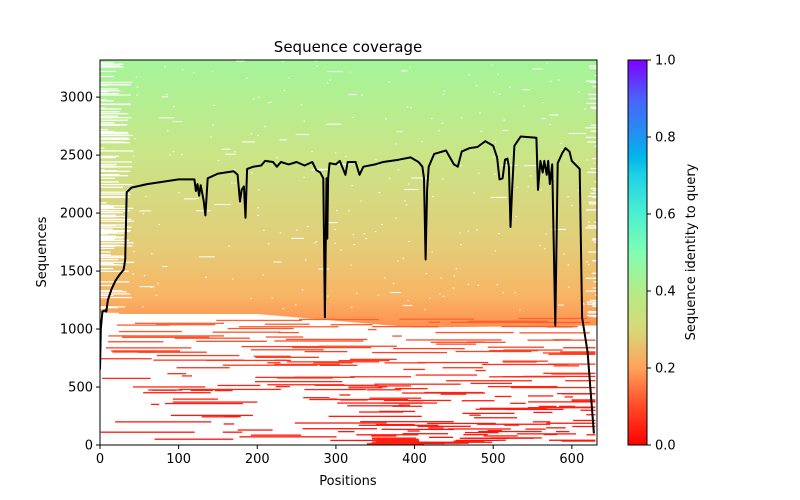  Describe the element at coordinates (665, 292) in the screenshot. I see `colorbar-tick-label: 0.4` at that location.